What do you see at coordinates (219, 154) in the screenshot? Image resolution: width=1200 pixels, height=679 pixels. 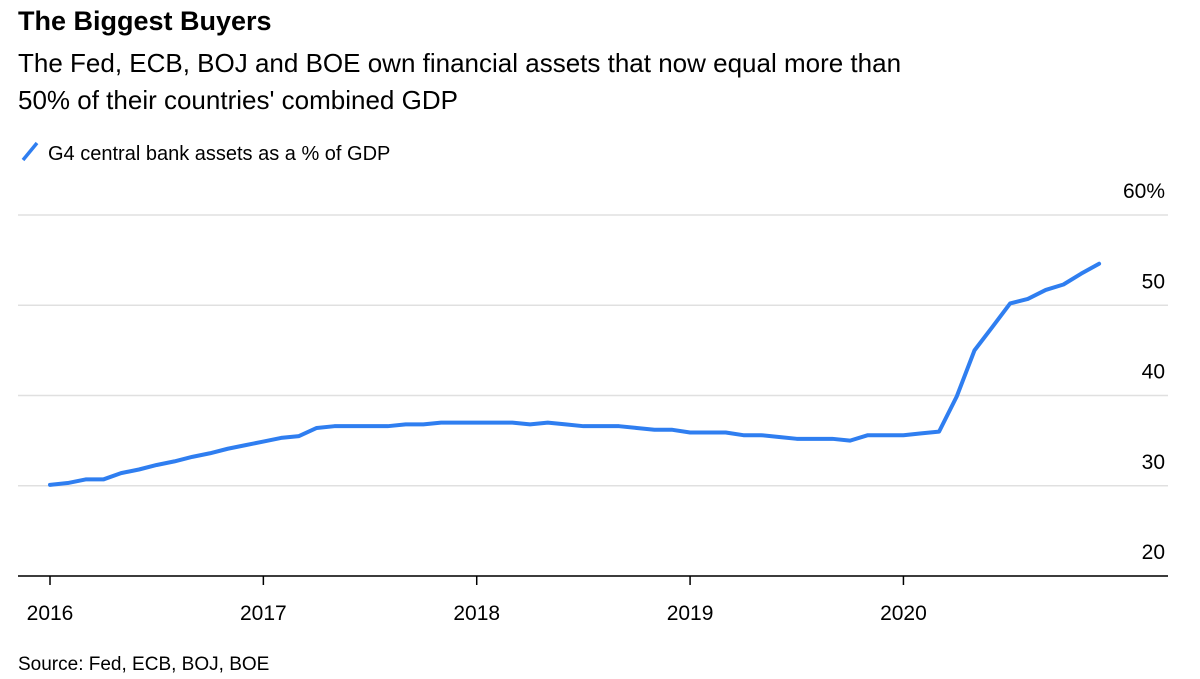 I see `legend-label: G4 central bank assets as a % of GDP` at bounding box center [219, 154].